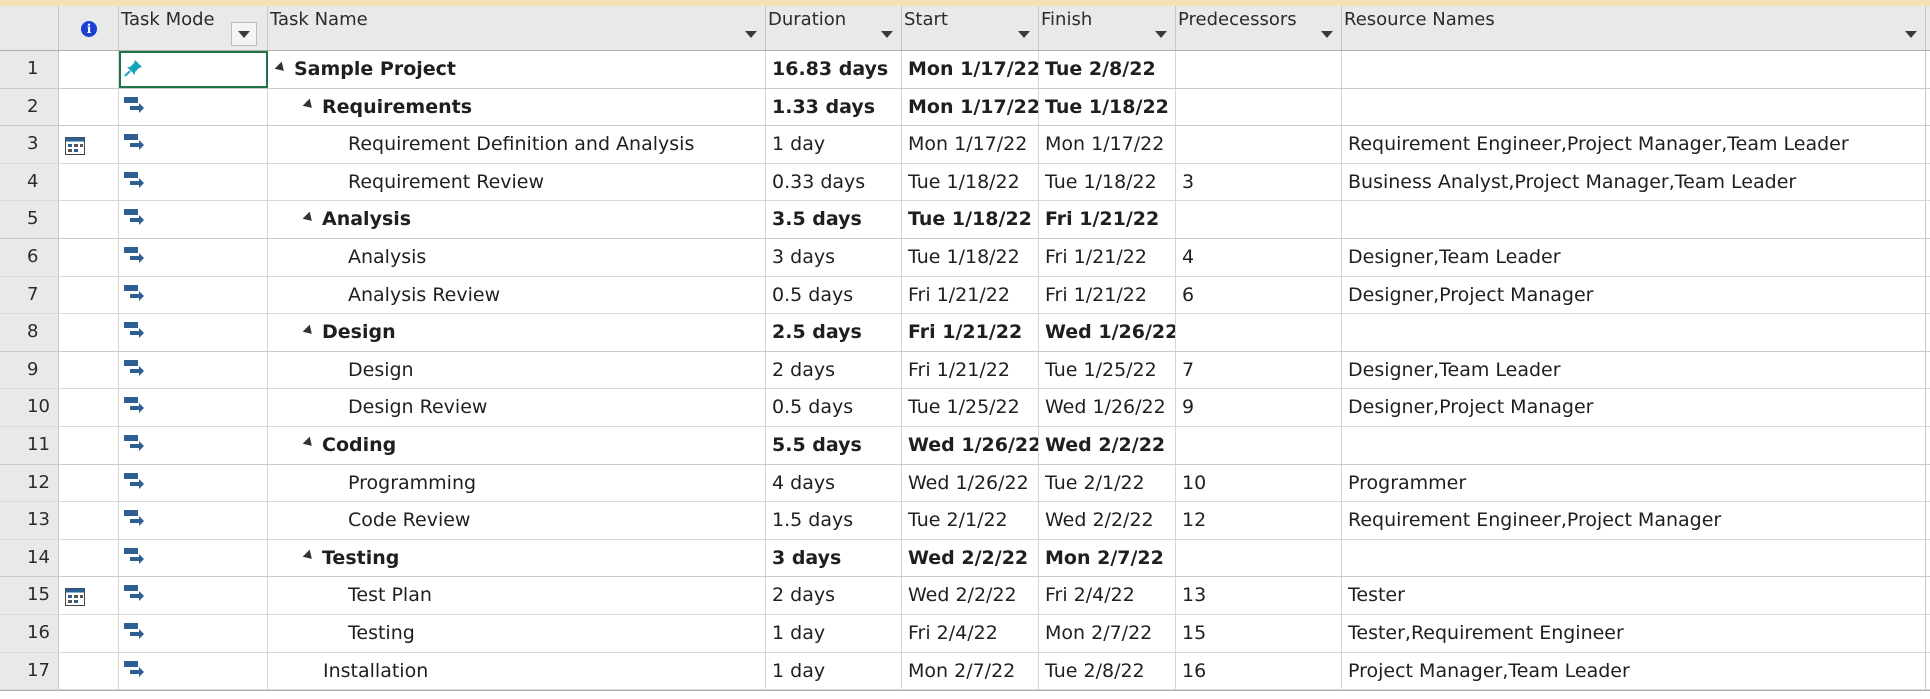 This screenshot has width=1930, height=699. I want to click on task-mode-filter-dropdown, so click(244, 34).